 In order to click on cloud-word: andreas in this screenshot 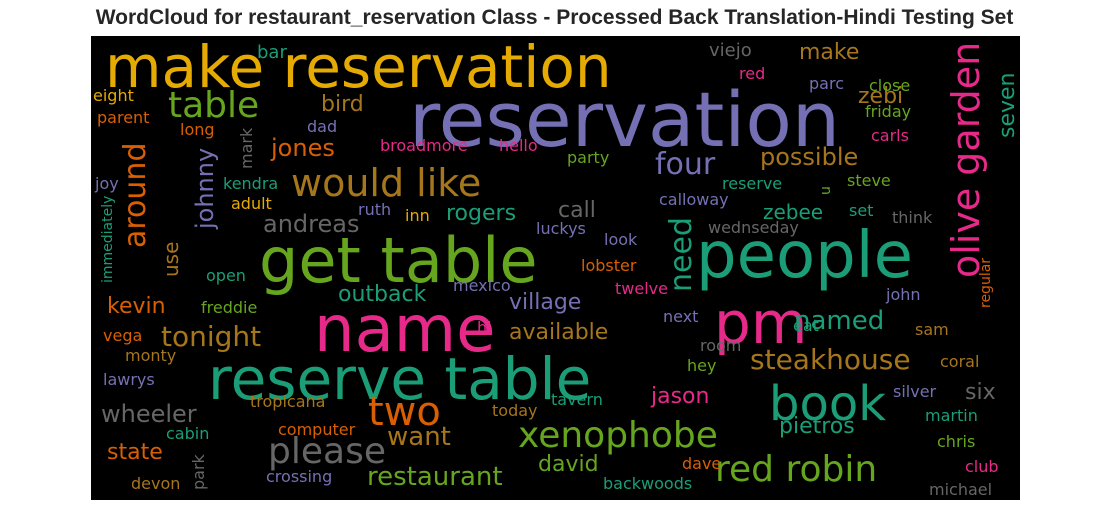, I will do `click(311, 224)`.